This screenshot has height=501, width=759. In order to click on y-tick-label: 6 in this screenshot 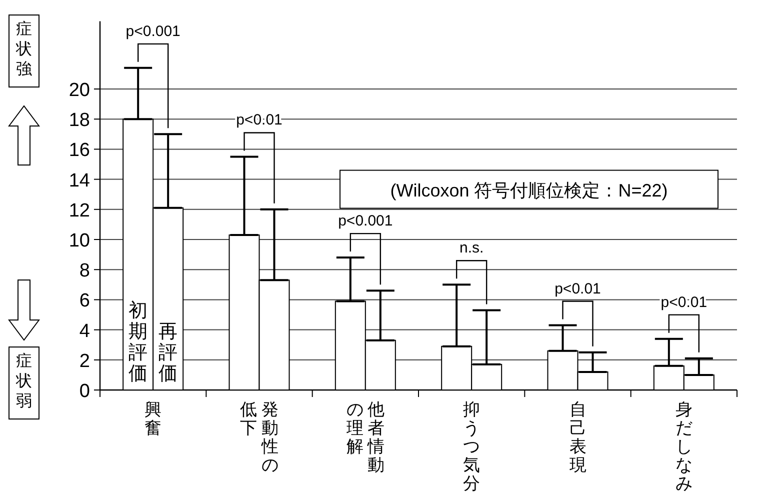, I will do `click(84, 301)`.